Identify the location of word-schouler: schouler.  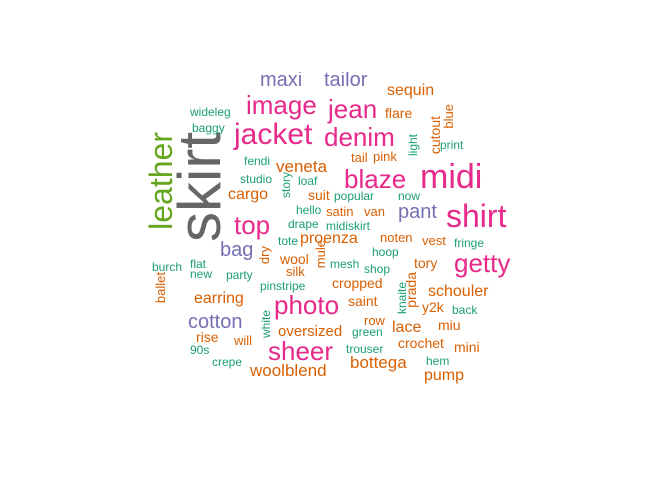
(458, 291).